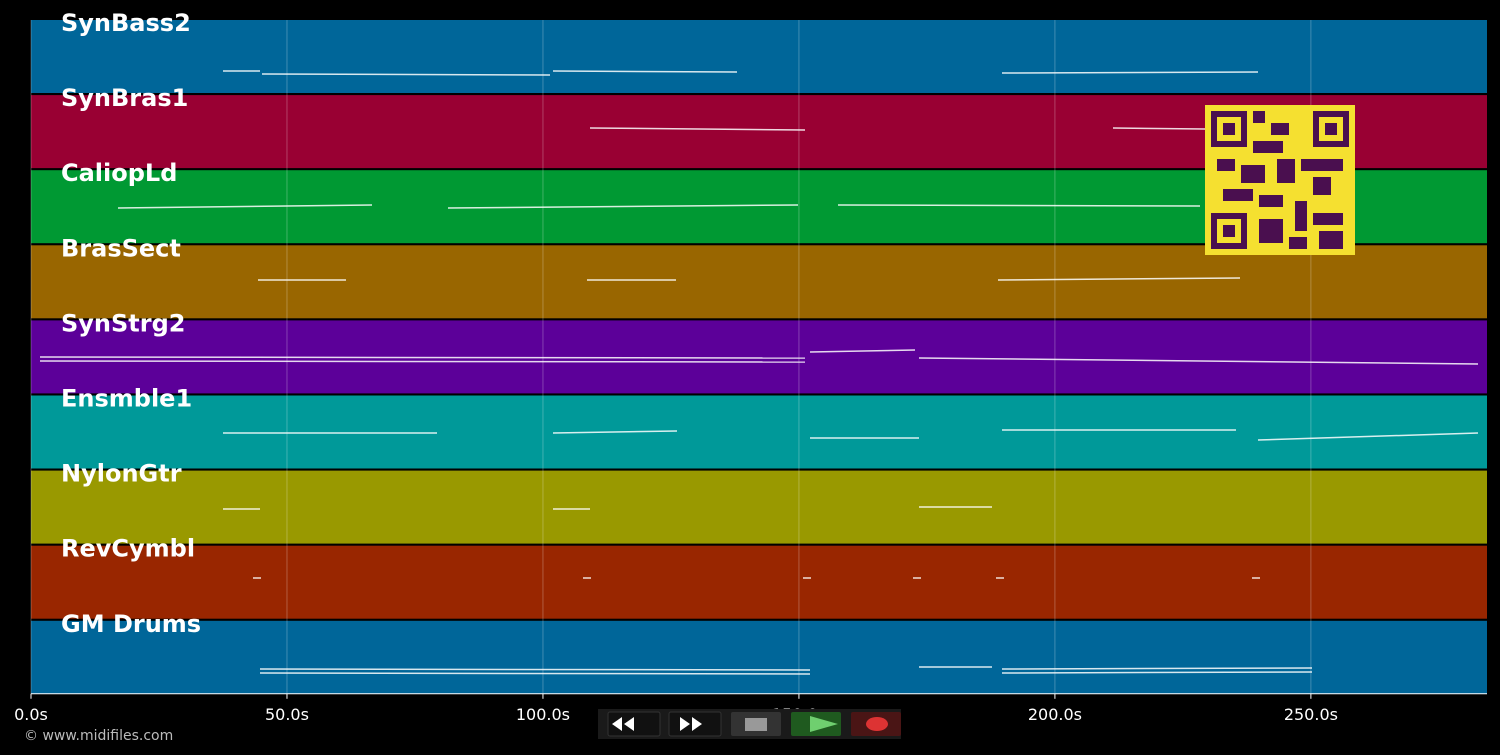  I want to click on x-tick-label: 200.0s, so click(1055, 714).